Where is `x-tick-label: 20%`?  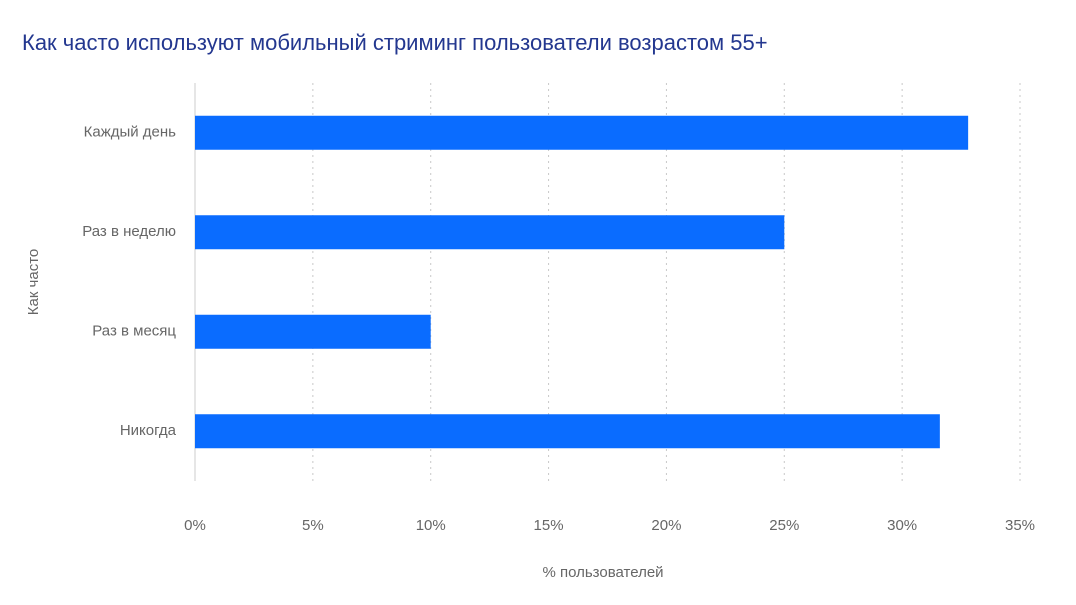 x-tick-label: 20% is located at coordinates (666, 525).